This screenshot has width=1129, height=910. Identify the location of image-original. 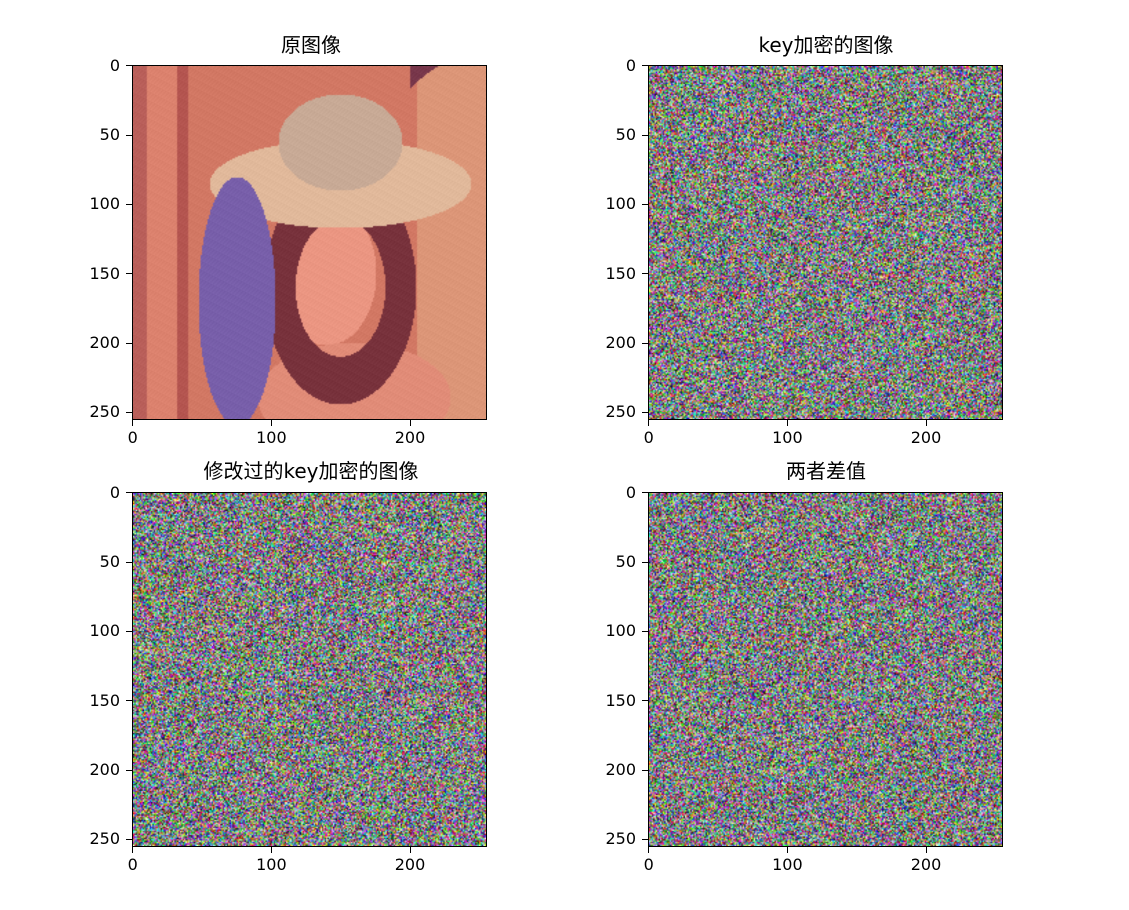
(309, 242).